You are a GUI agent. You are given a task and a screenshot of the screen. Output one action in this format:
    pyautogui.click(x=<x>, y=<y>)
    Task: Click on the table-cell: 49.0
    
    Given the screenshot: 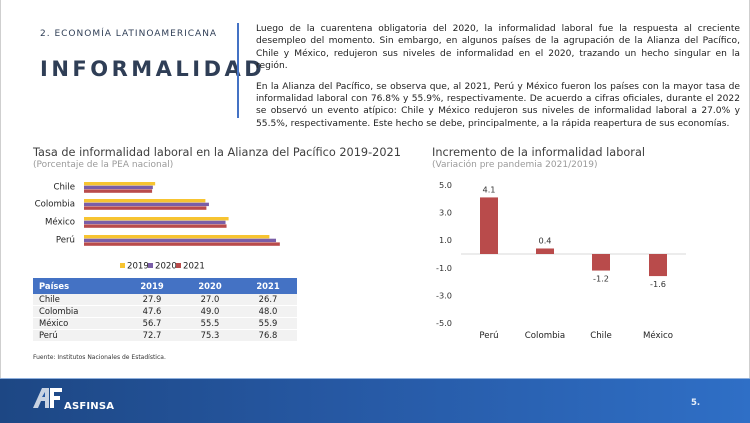 What is the action you would take?
    pyautogui.click(x=210, y=311)
    